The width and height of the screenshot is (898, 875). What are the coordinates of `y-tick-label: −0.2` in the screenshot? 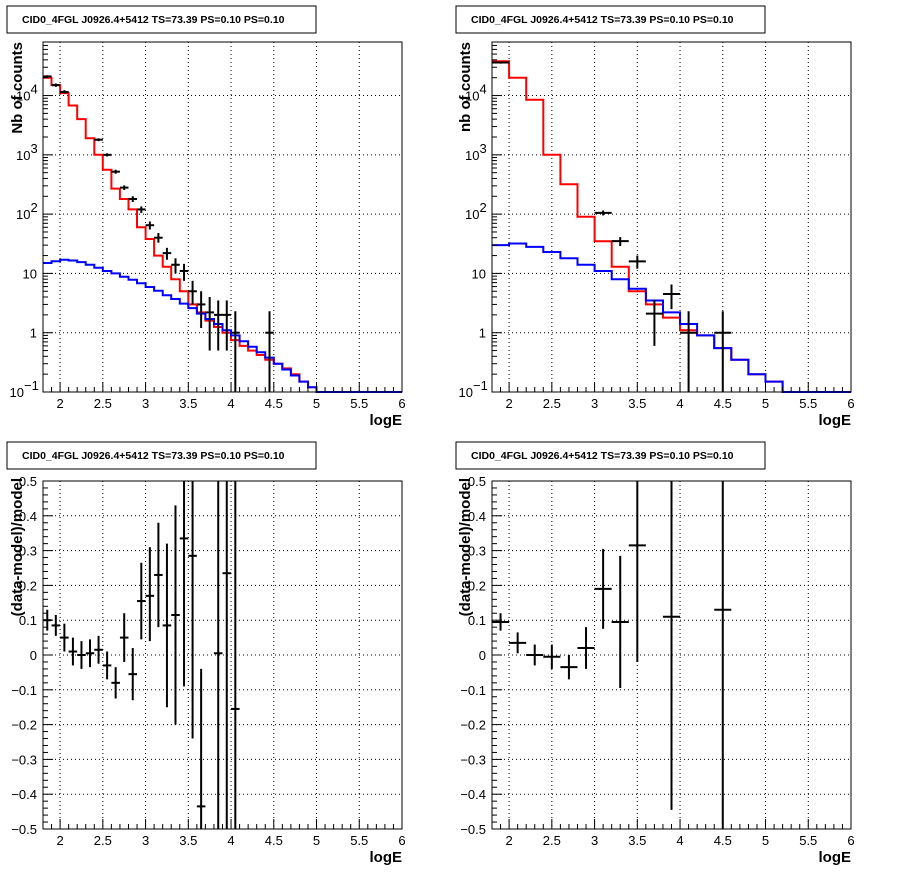 It's located at (24, 725).